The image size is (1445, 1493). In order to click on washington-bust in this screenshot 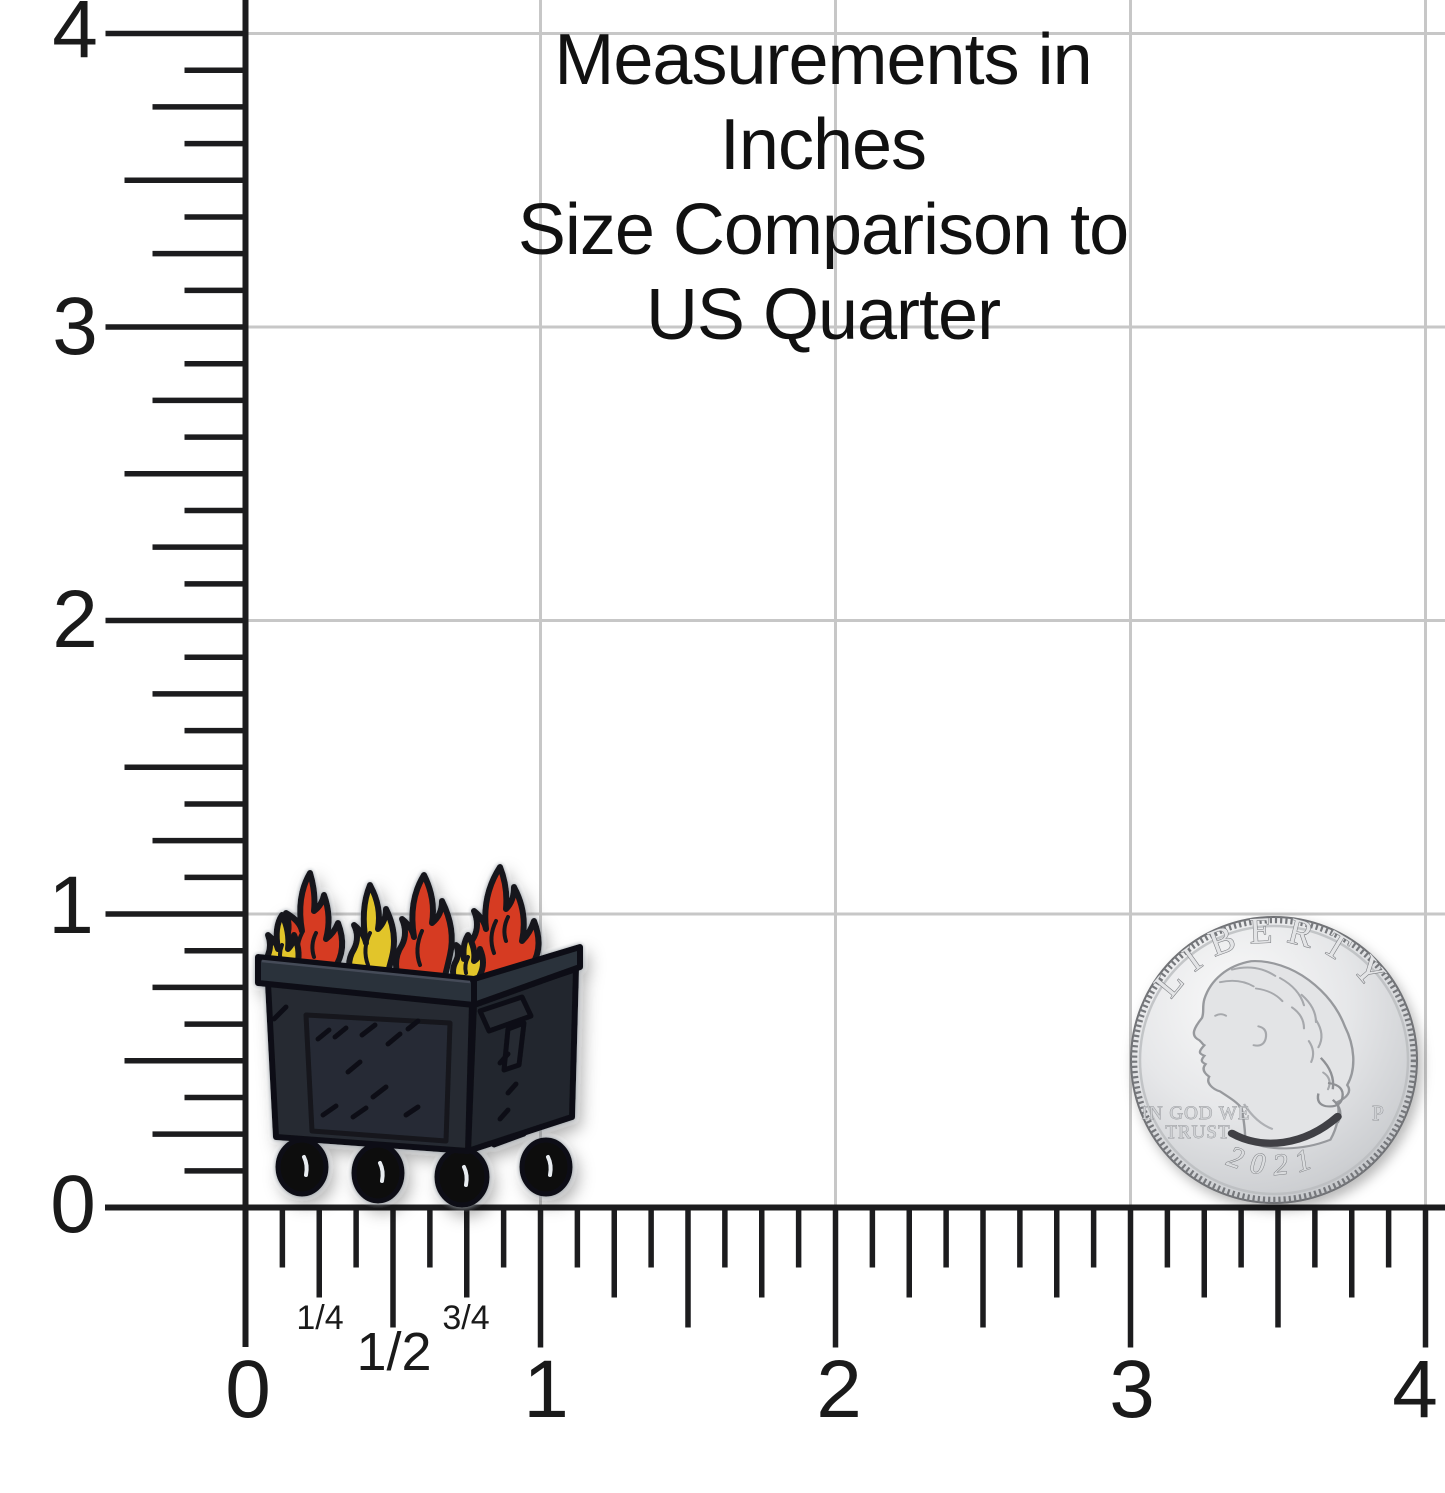, I will do `click(1273, 1055)`.